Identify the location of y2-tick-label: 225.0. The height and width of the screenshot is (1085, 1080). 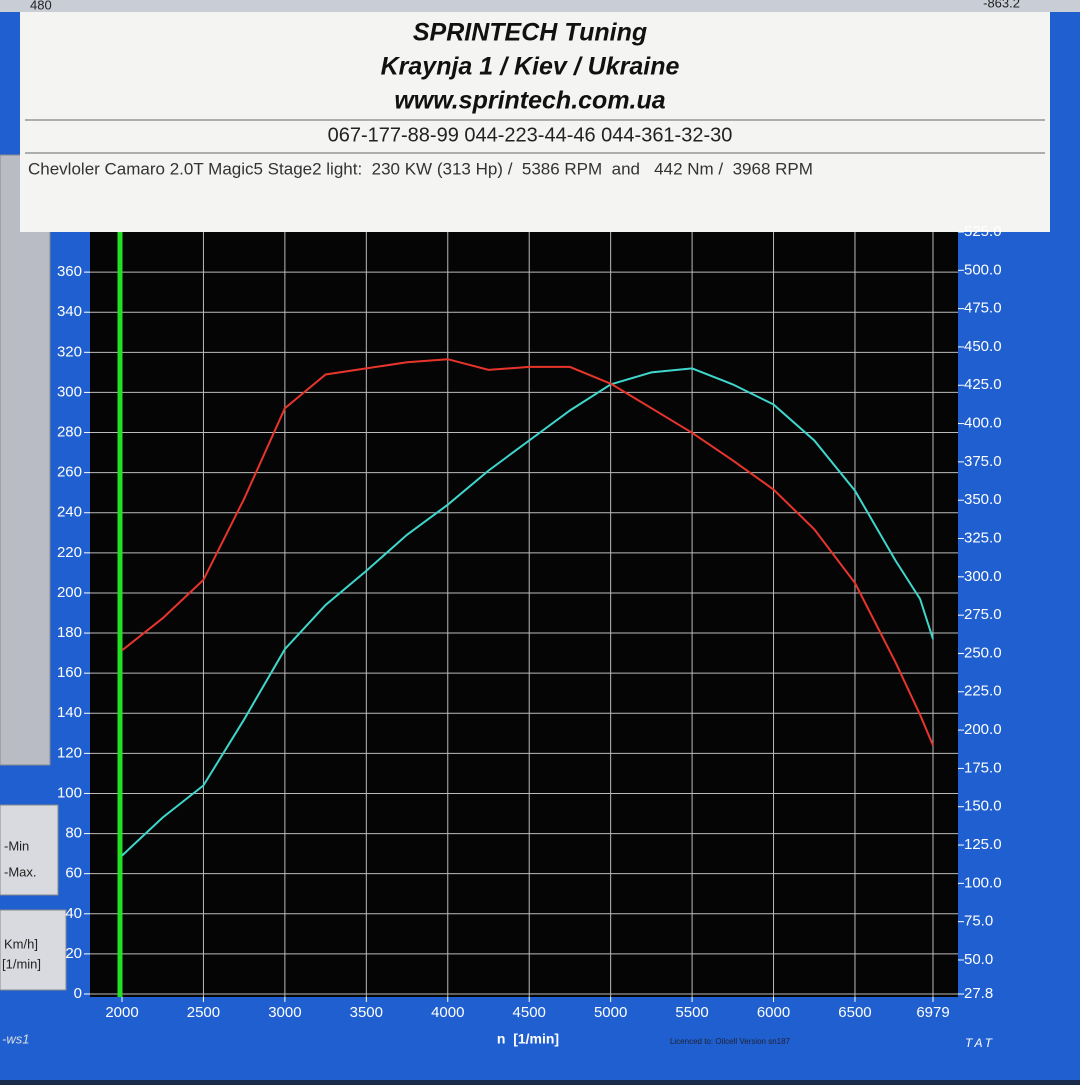
(983, 691).